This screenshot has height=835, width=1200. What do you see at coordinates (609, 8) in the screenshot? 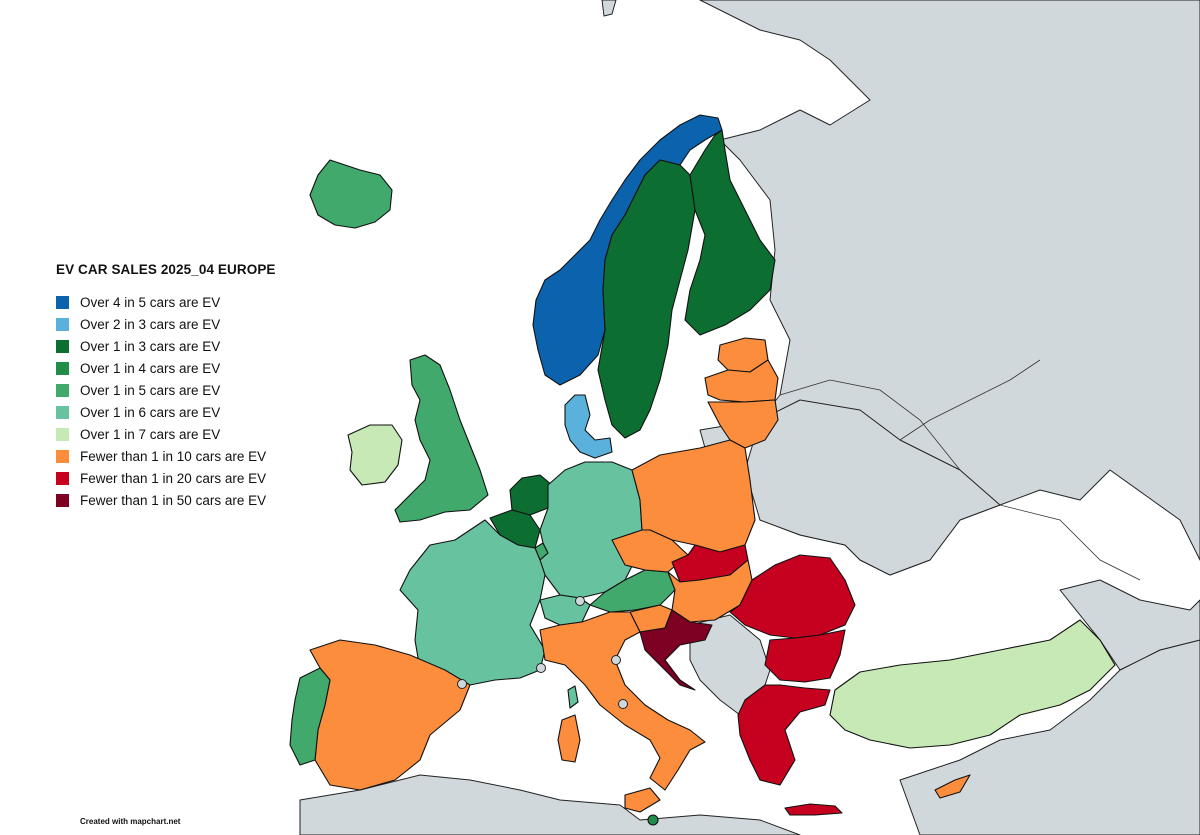
I see `svalbard-land` at bounding box center [609, 8].